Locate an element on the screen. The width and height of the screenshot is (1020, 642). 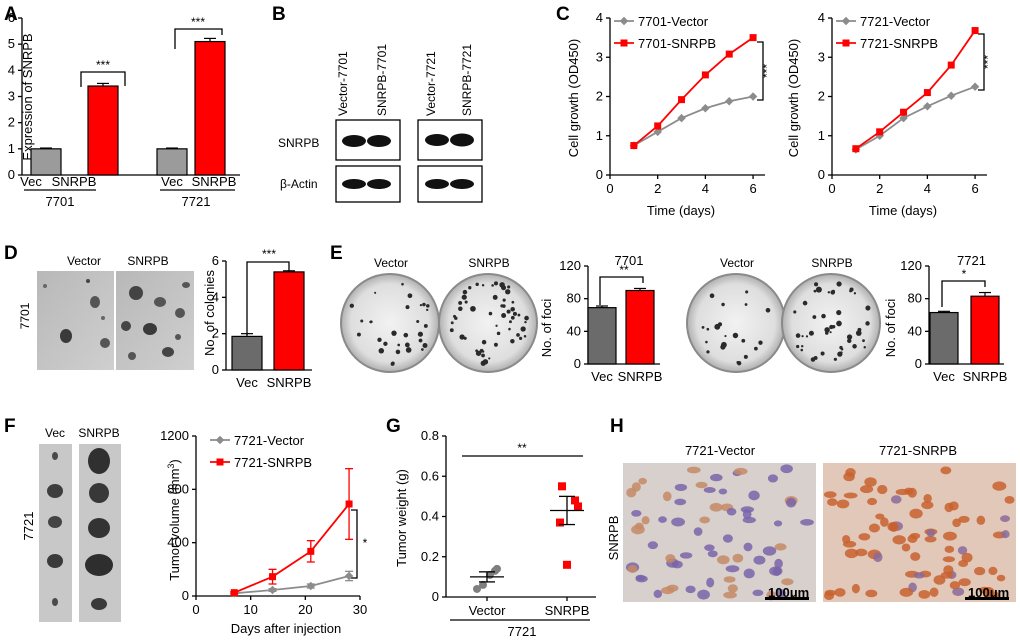
panel-b-row-actin: β-Actin is located at coordinates (299, 184).